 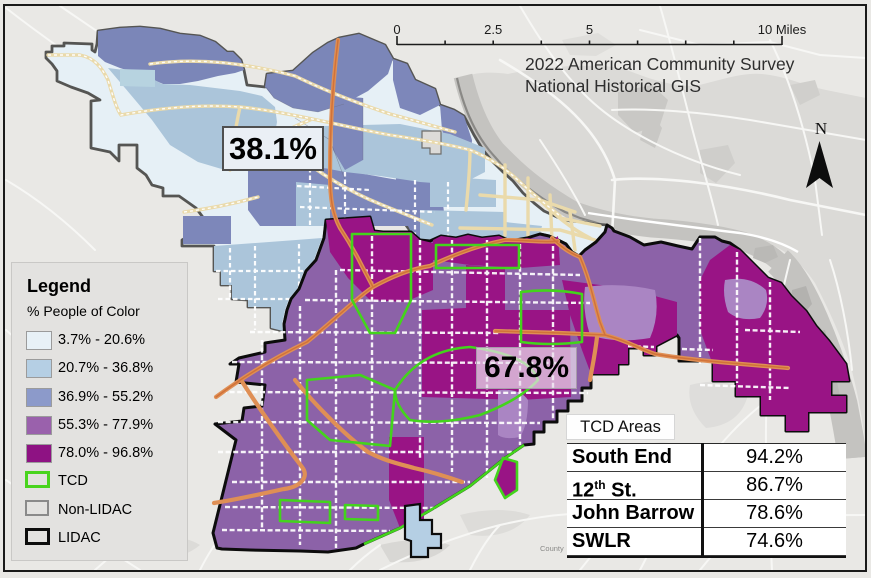 What do you see at coordinates (821, 128) in the screenshot?
I see `svg-text: N` at bounding box center [821, 128].